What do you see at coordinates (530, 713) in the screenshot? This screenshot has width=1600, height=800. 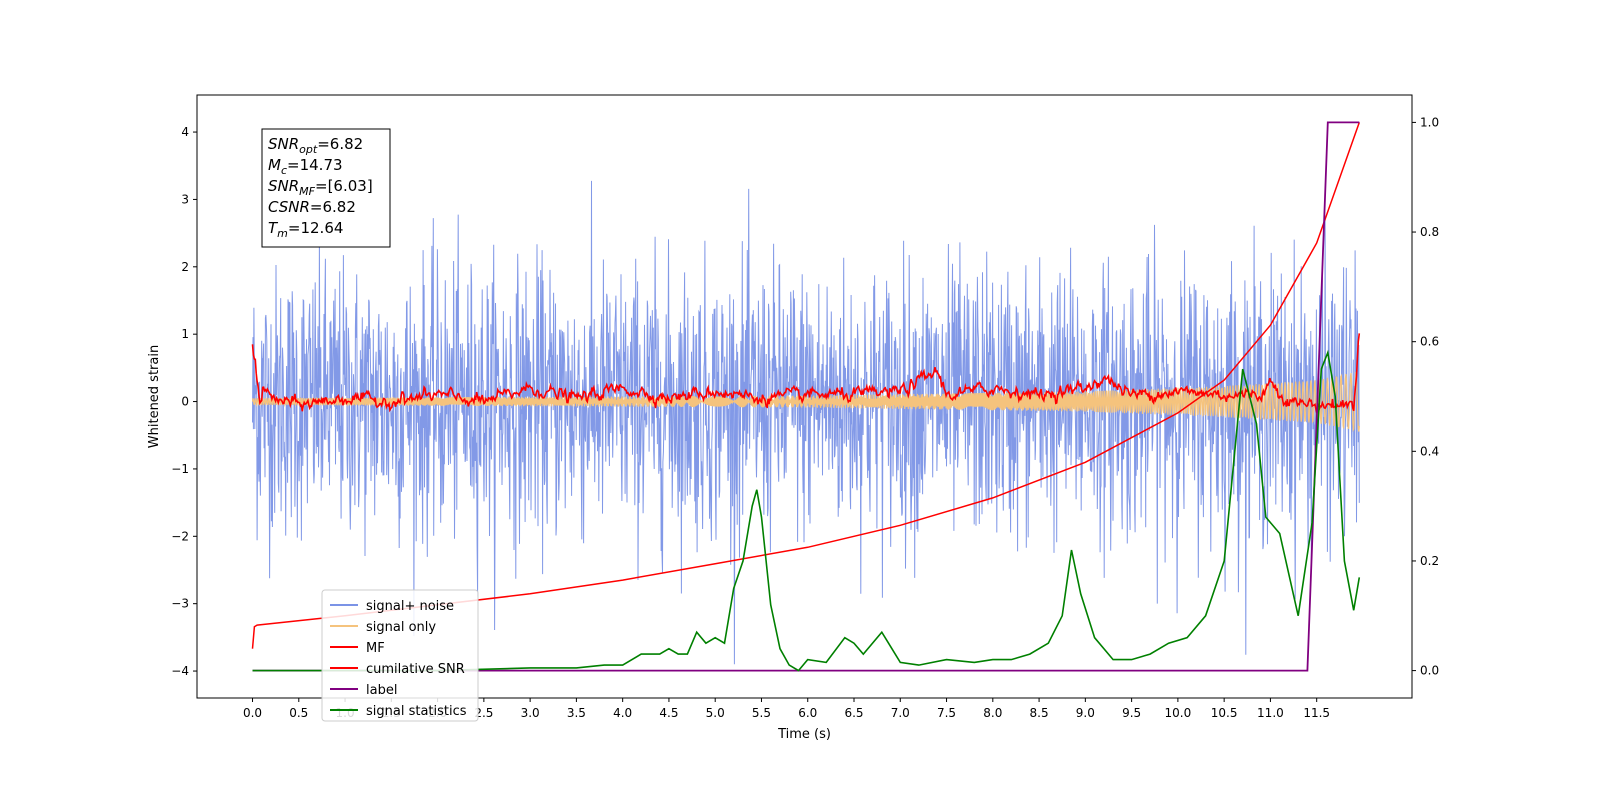 I see `x-tick-label: 3.0` at bounding box center [530, 713].